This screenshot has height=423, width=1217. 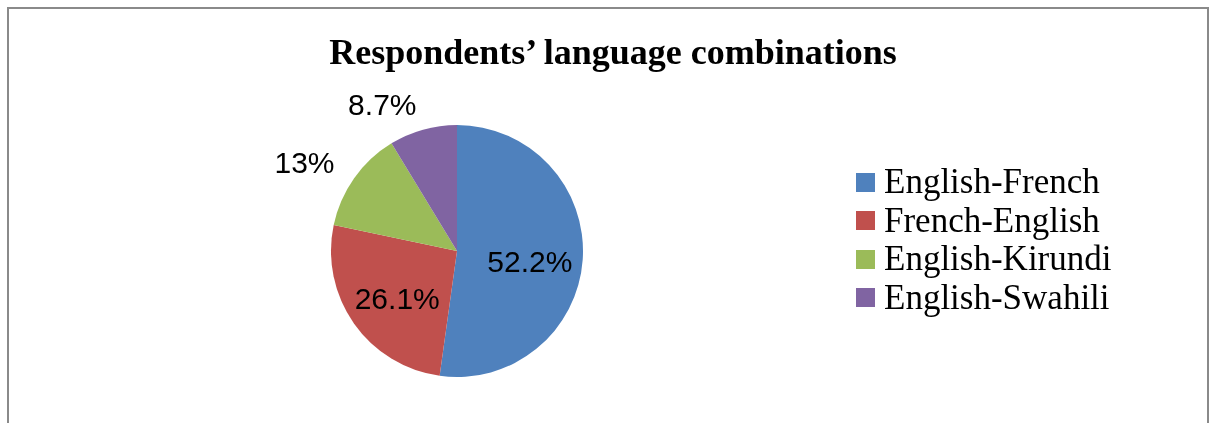 I want to click on data-label: 8.7%, so click(x=382, y=104).